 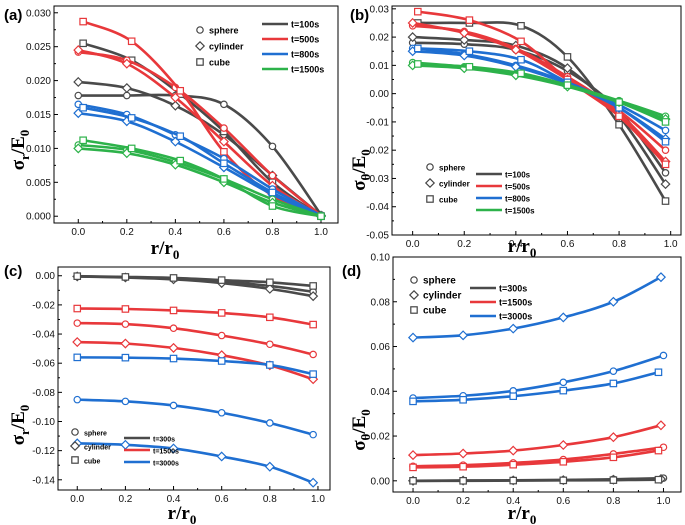 I want to click on y-tick-label: 0.00, so click(x=381, y=481).